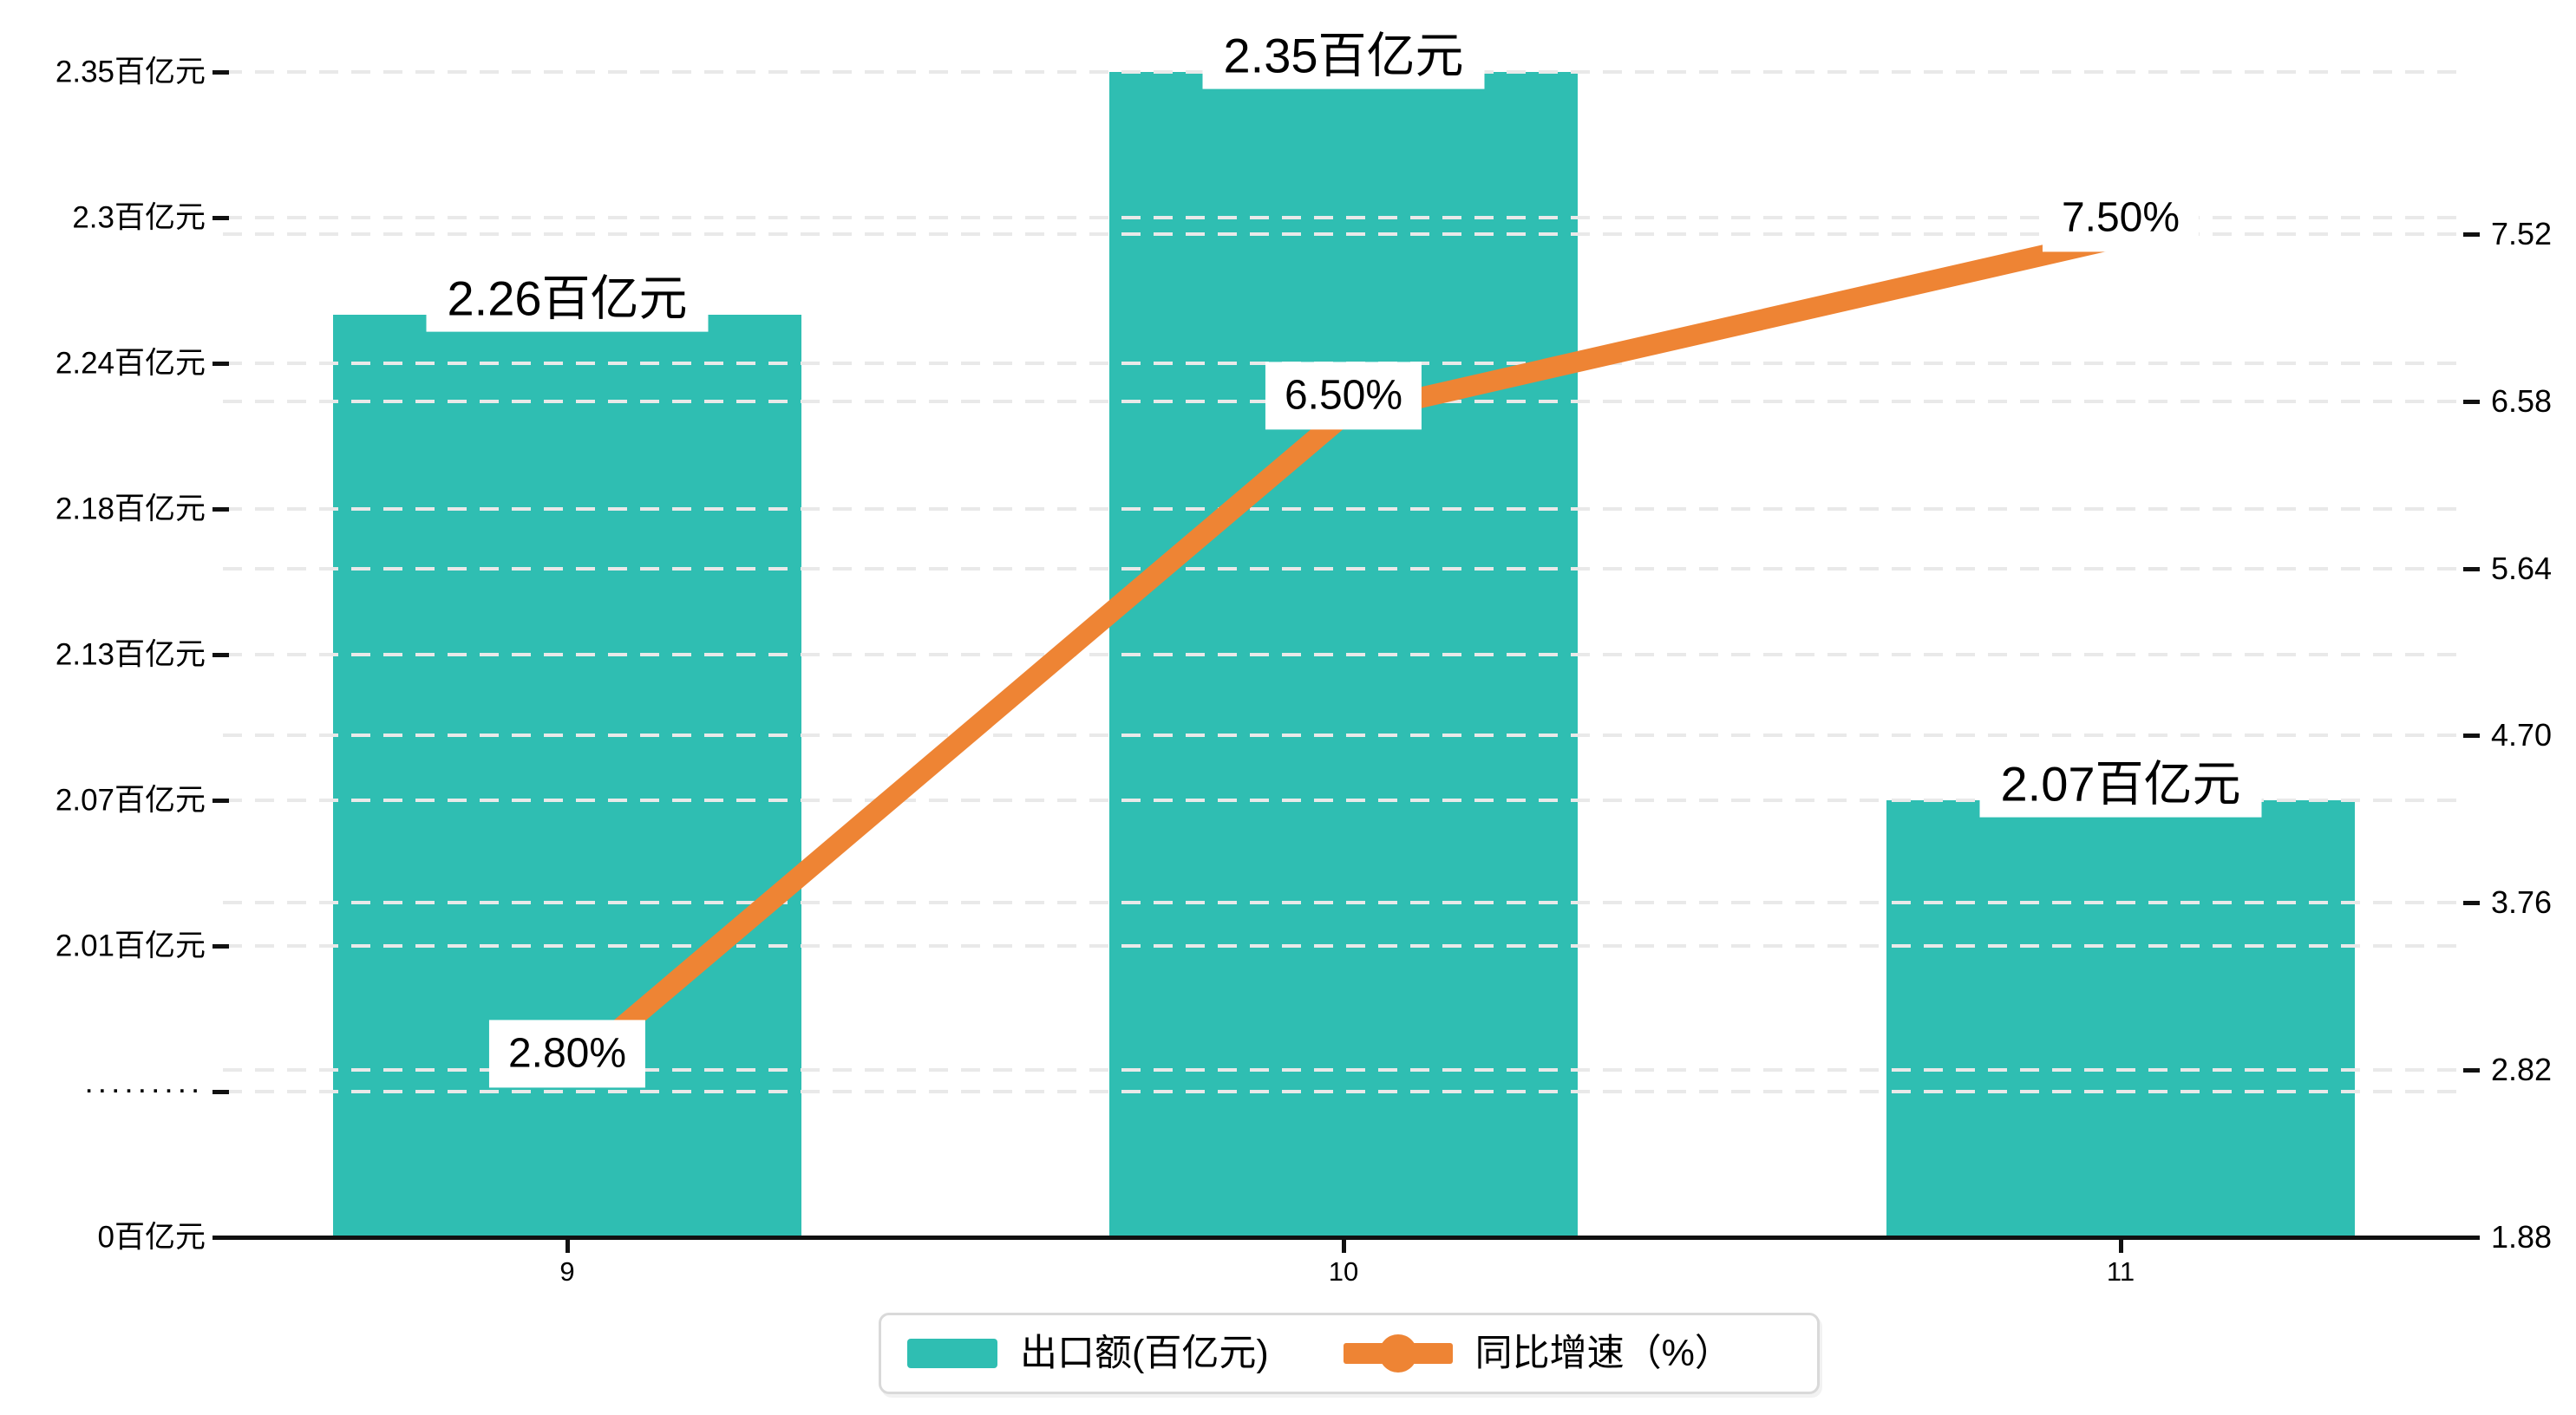 The width and height of the screenshot is (2576, 1415). I want to click on legend: 出口额(百亿元) 同比增速（%）, so click(1349, 1353).